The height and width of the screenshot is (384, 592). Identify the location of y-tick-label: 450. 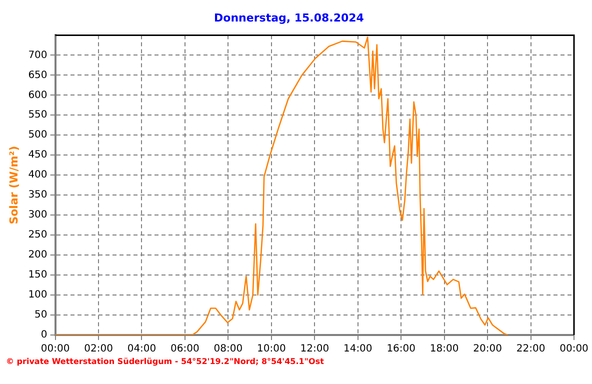
(38, 155).